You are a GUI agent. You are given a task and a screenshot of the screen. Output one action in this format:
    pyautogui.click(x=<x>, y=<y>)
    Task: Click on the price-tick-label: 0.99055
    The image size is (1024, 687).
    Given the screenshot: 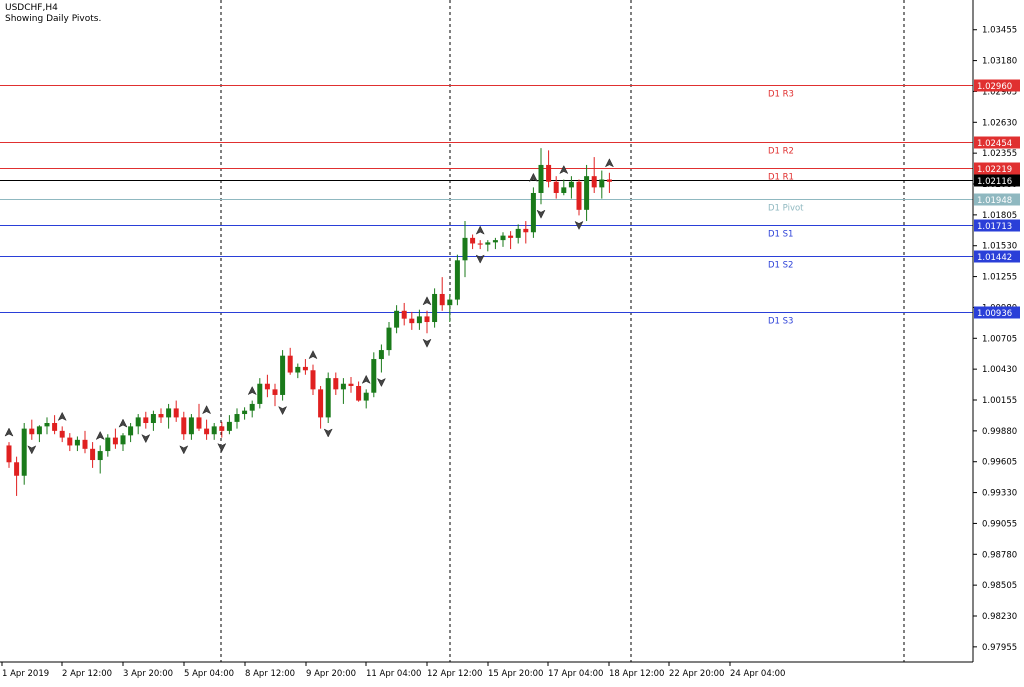 What is the action you would take?
    pyautogui.click(x=999, y=524)
    